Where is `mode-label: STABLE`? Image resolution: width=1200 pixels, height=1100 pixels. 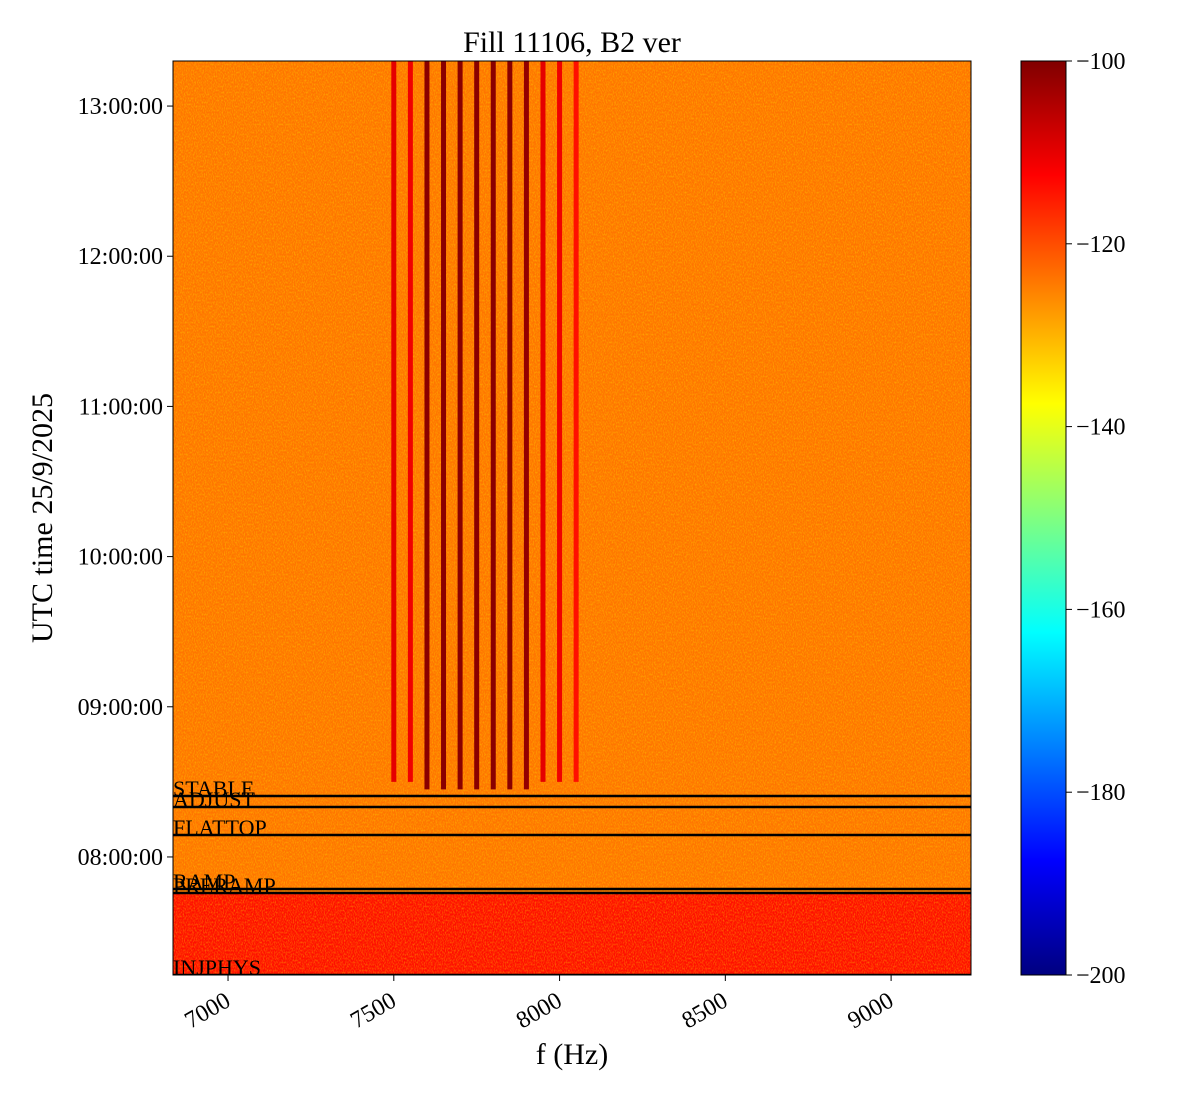 mode-label: STABLE is located at coordinates (213, 788).